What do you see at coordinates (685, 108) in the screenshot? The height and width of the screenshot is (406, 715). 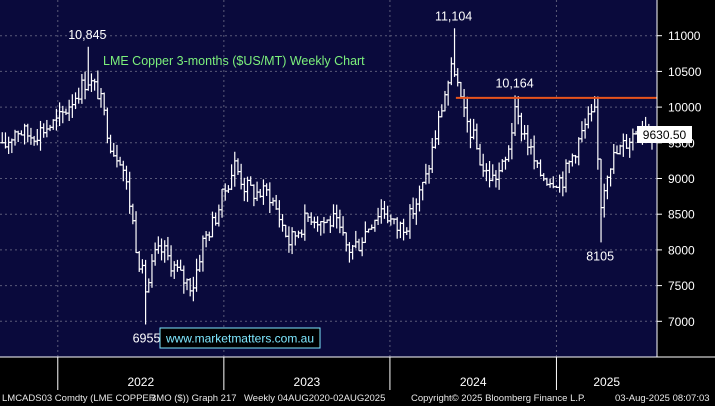 I see `y-tick-label: 10000` at bounding box center [685, 108].